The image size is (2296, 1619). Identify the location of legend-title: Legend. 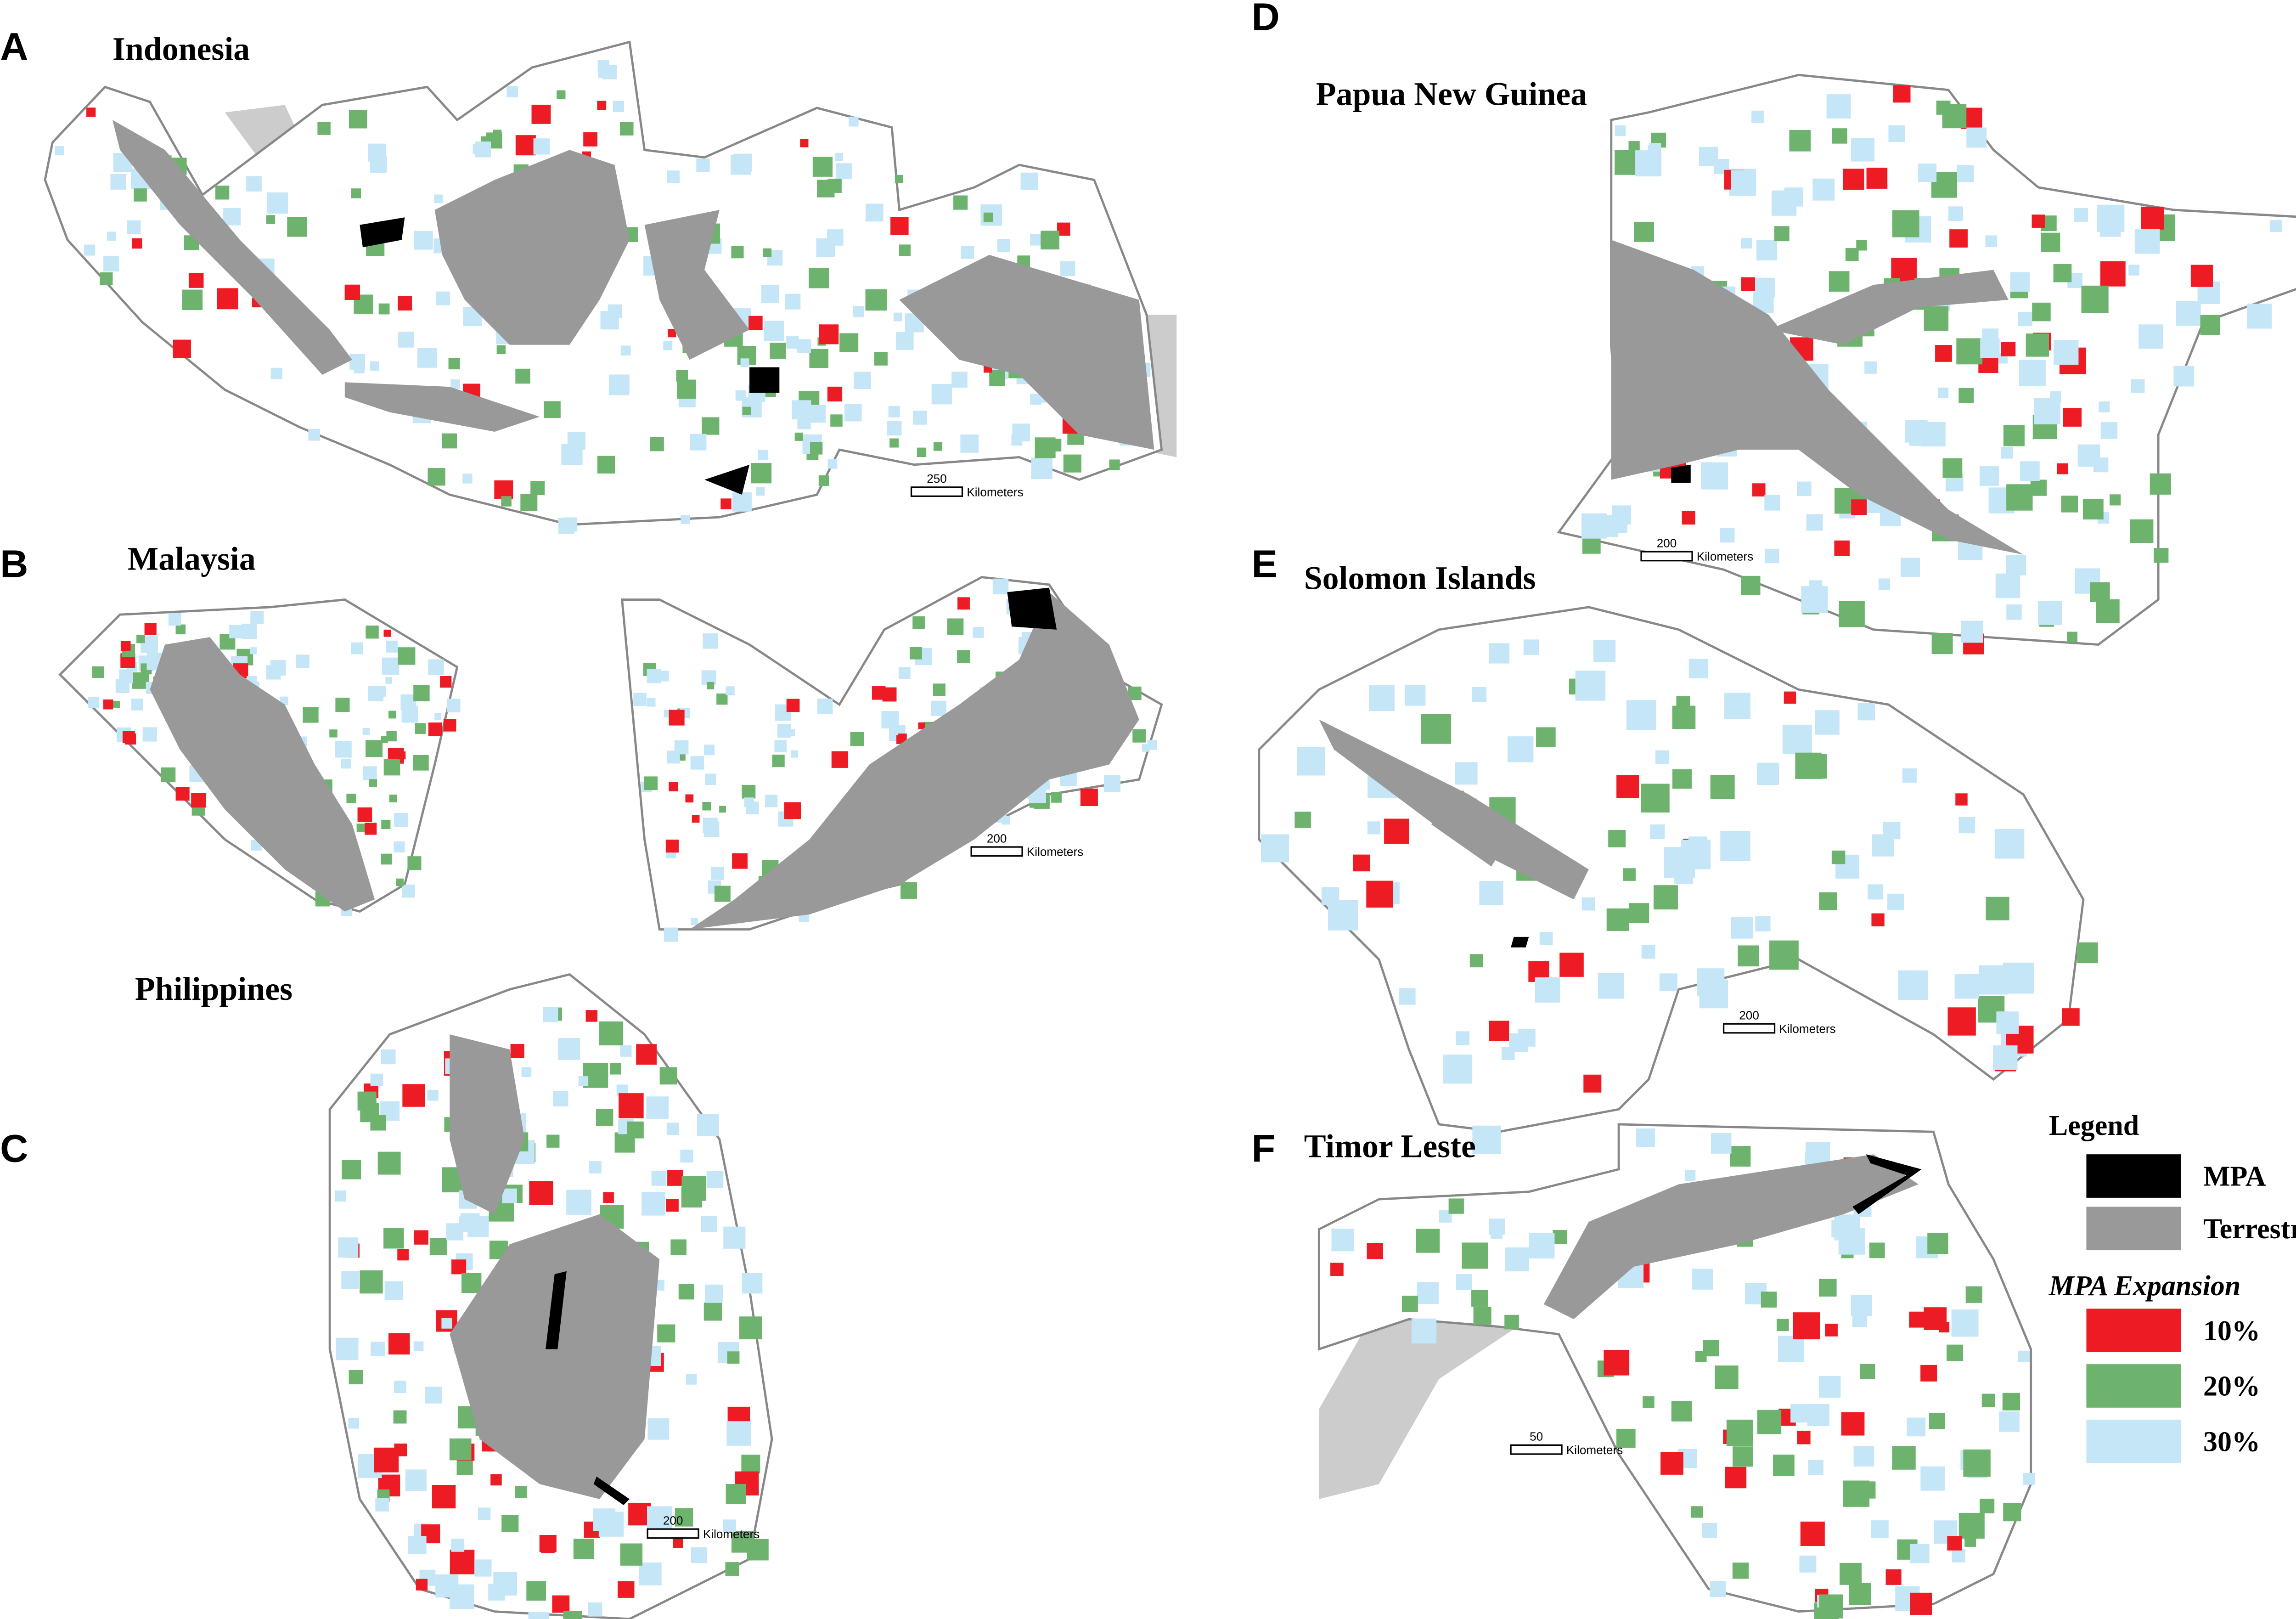
(2094, 1126).